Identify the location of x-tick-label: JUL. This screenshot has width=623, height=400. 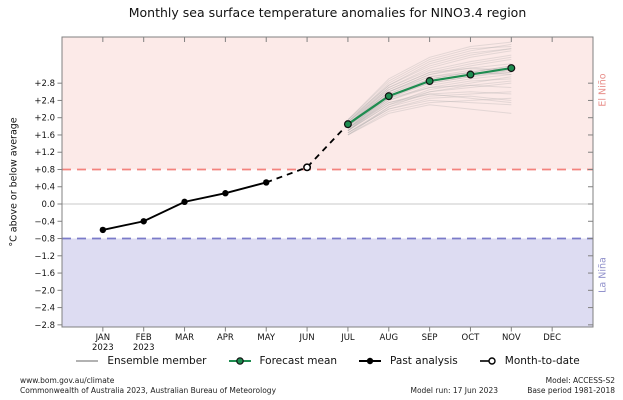
(347, 338).